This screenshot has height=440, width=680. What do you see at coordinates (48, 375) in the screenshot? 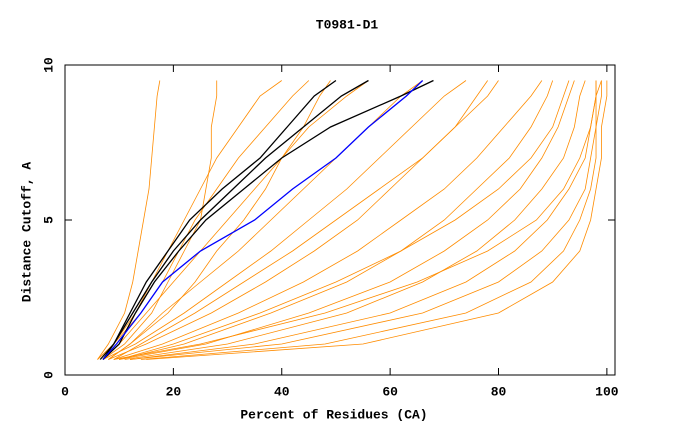
I see `y-tick-label: 0` at bounding box center [48, 375].